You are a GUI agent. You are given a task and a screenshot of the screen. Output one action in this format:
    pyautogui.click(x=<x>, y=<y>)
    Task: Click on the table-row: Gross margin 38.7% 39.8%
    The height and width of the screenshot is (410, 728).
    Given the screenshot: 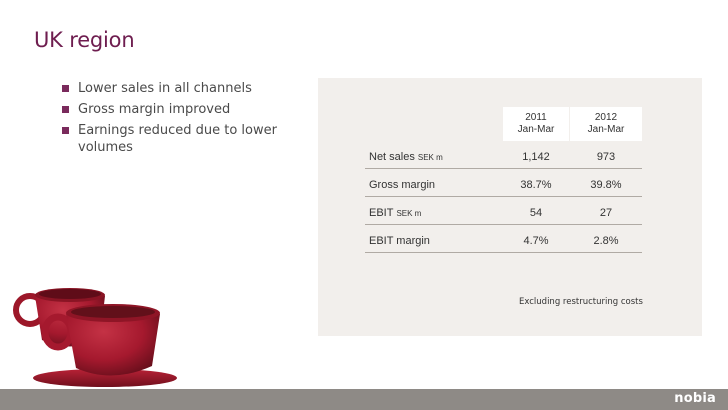 What is the action you would take?
    pyautogui.click(x=503, y=183)
    